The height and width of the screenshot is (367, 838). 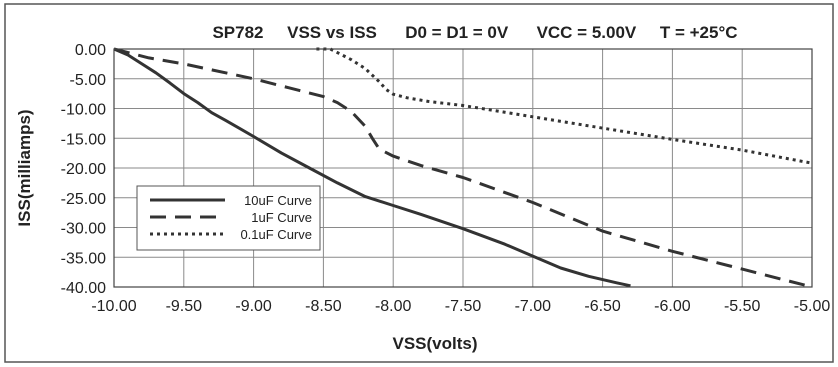 I want to click on y-tick-label: -15.00, so click(x=83, y=139).